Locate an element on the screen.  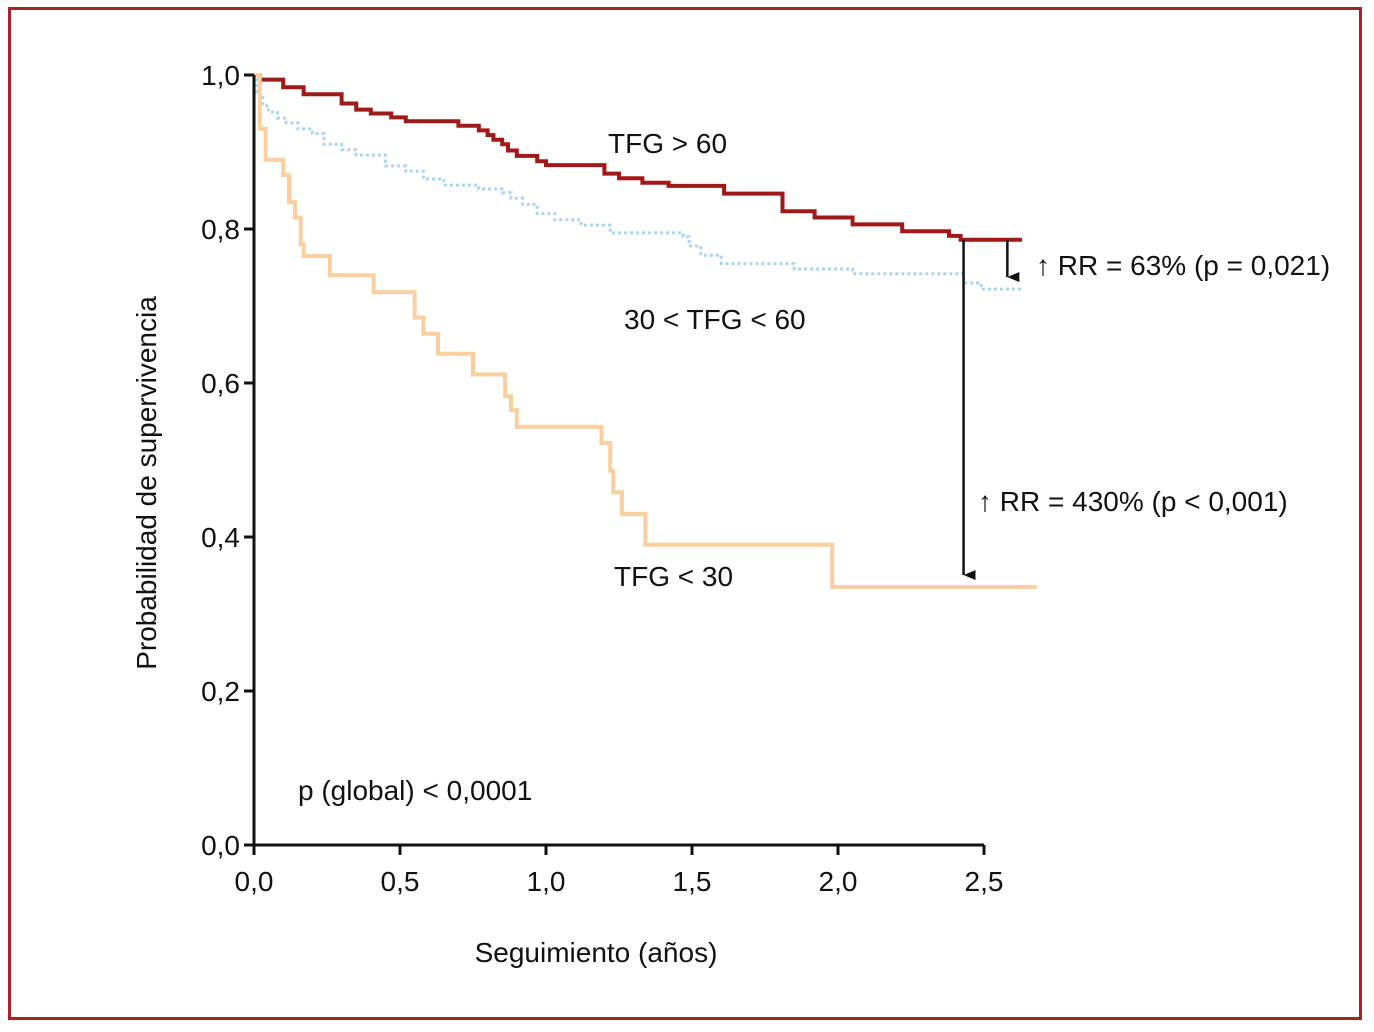
label-rr-mid: ↑ RR = 63% (p = 0,021) is located at coordinates (1183, 265).